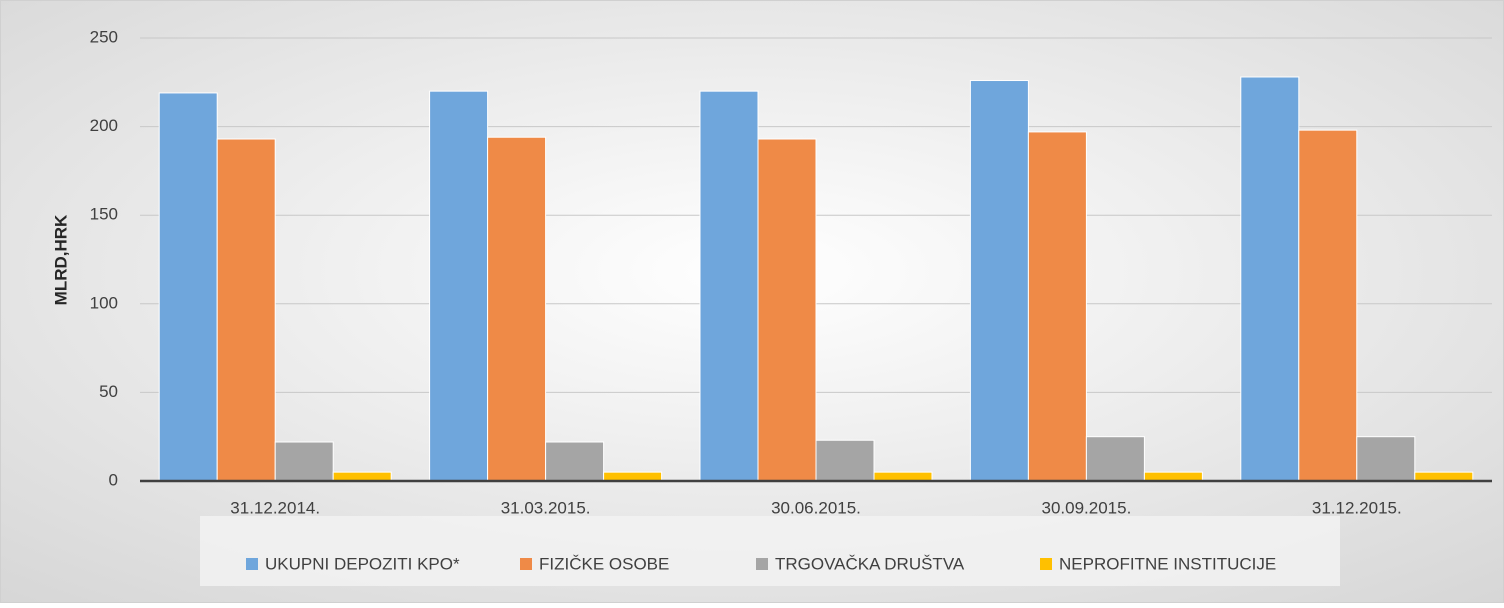 The image size is (1504, 608). I want to click on legend-label: NEPROFITNE INSTITUCIJE, so click(1167, 563).